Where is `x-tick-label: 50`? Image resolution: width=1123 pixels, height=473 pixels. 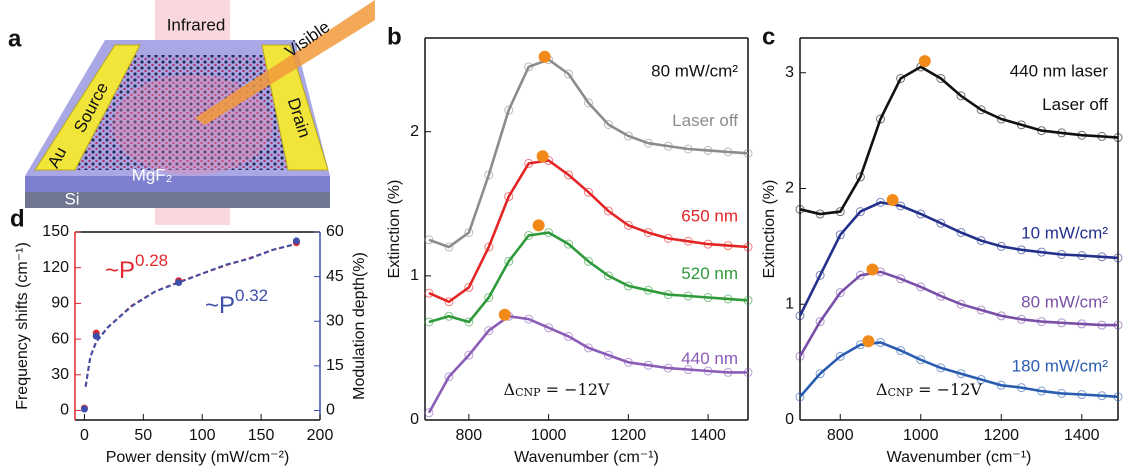 x-tick-label: 50 is located at coordinates (143, 435).